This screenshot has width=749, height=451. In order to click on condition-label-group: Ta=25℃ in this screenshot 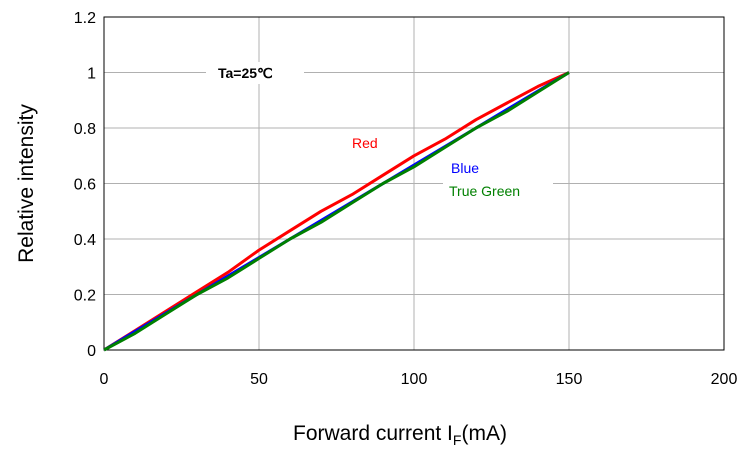, I will do `click(255, 73)`.